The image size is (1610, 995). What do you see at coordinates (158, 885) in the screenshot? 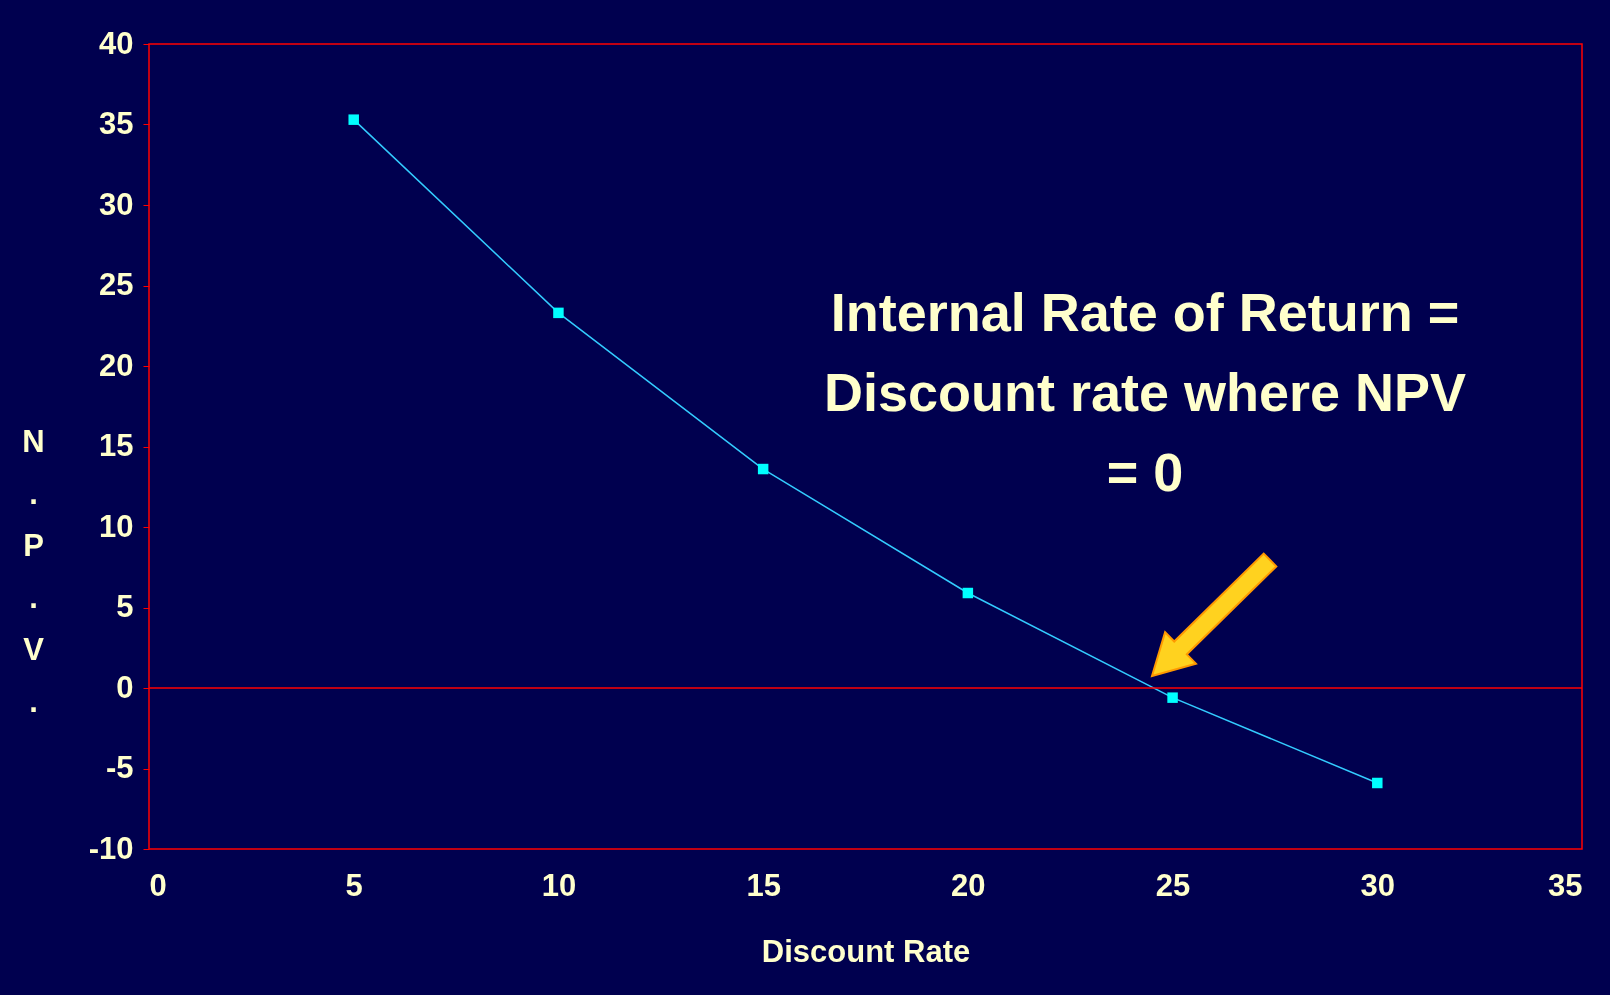
I see `x-tick-label: 0` at bounding box center [158, 885].